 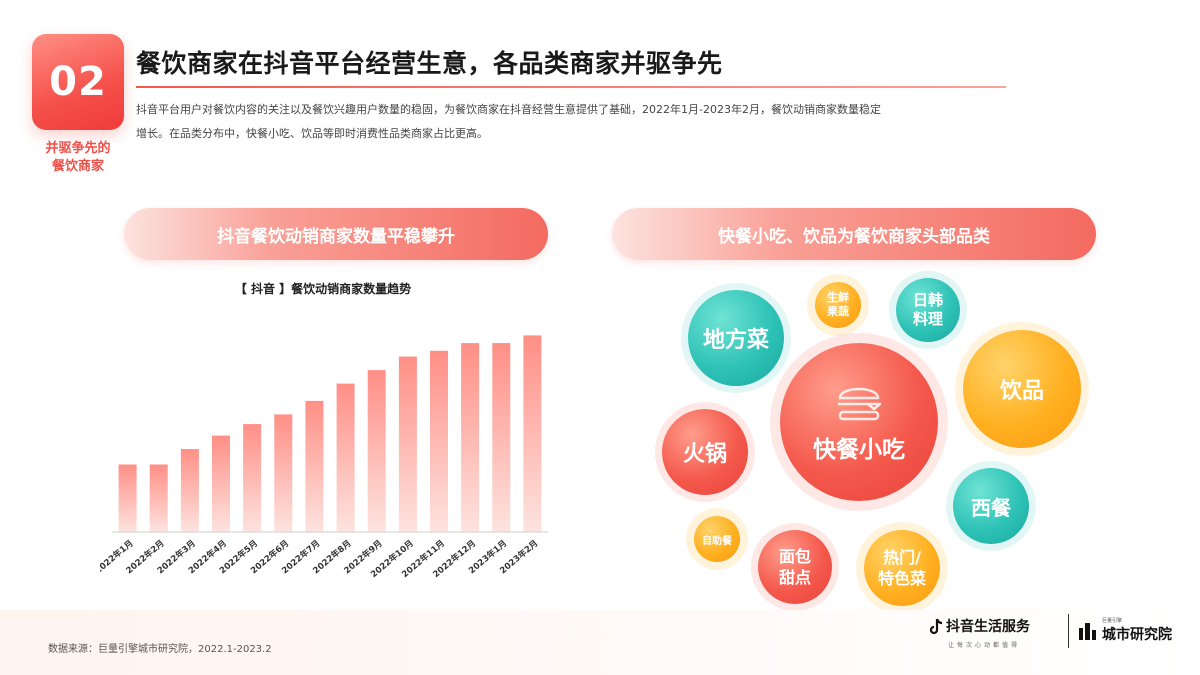 What do you see at coordinates (795, 567) in the screenshot?
I see `bubble-bakery: 面包 甜点` at bounding box center [795, 567].